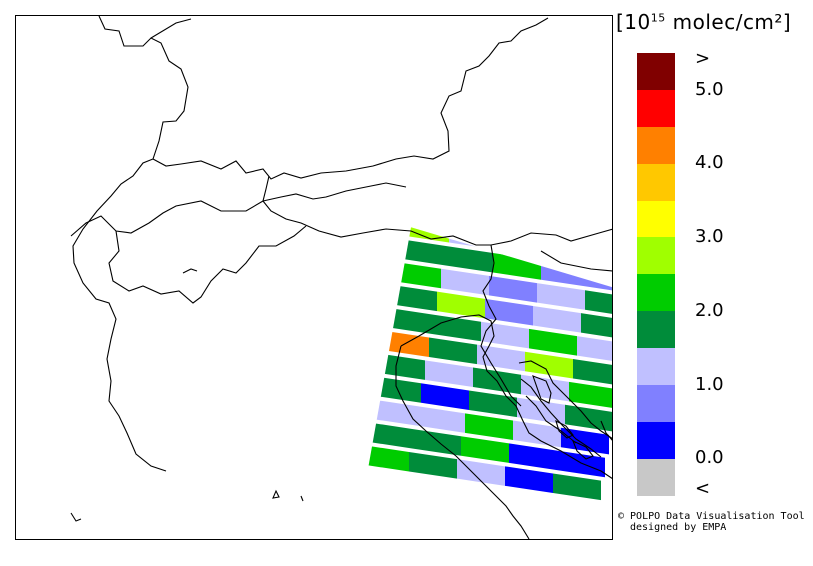 The image size is (813, 566). I want to click on legend-title-unit: molec/cm²], so click(728, 22).